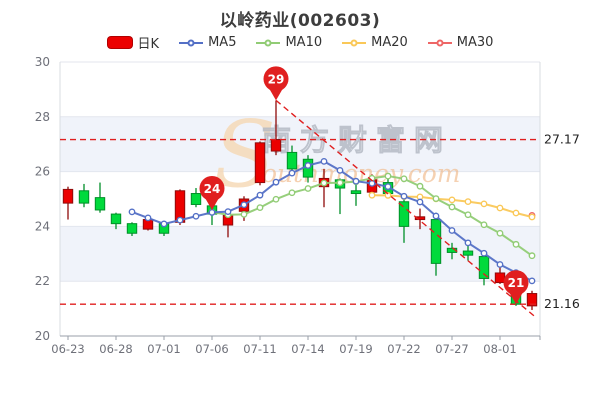  I want to click on ma20-line, so click(452, 206).